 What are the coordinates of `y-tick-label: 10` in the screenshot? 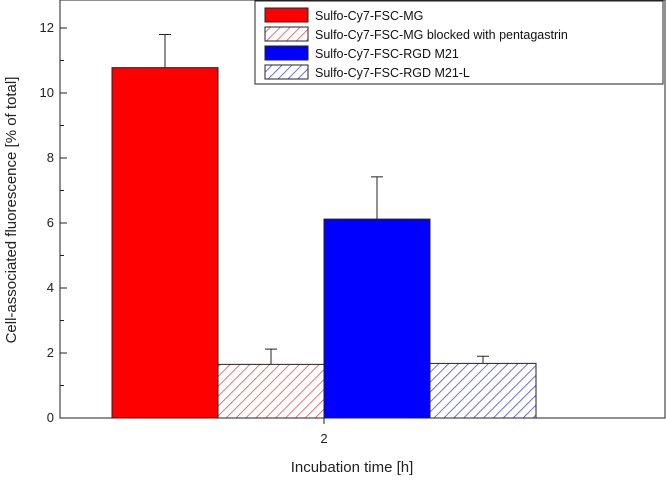 It's located at (47, 92).